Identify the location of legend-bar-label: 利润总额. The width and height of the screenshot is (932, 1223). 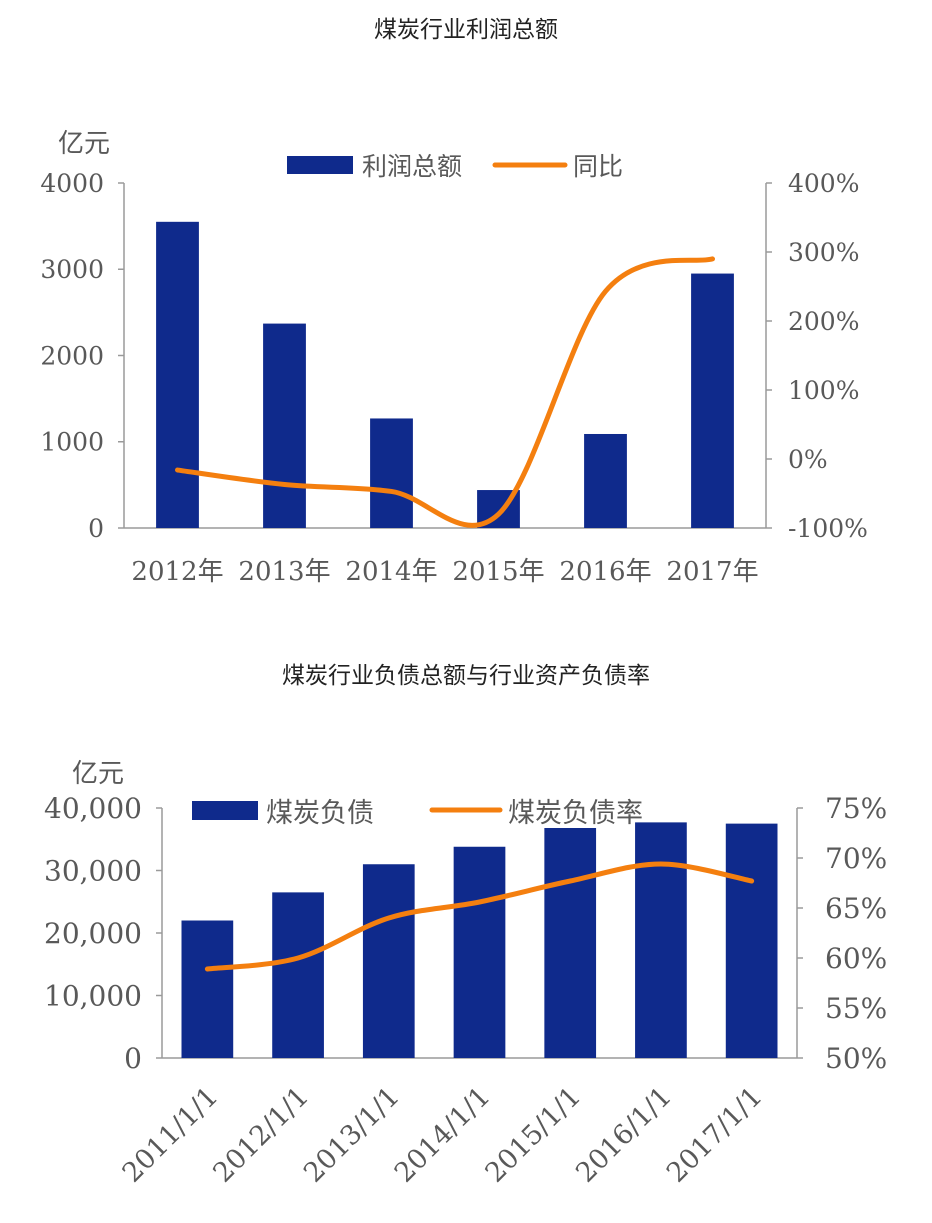
(412, 166).